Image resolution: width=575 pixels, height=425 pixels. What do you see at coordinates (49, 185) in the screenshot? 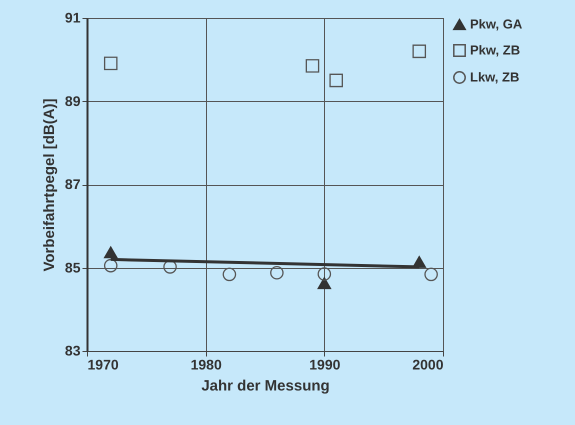
I see `y-axis-title: Vorbeifahrtpegel [dB(A)]` at bounding box center [49, 185].